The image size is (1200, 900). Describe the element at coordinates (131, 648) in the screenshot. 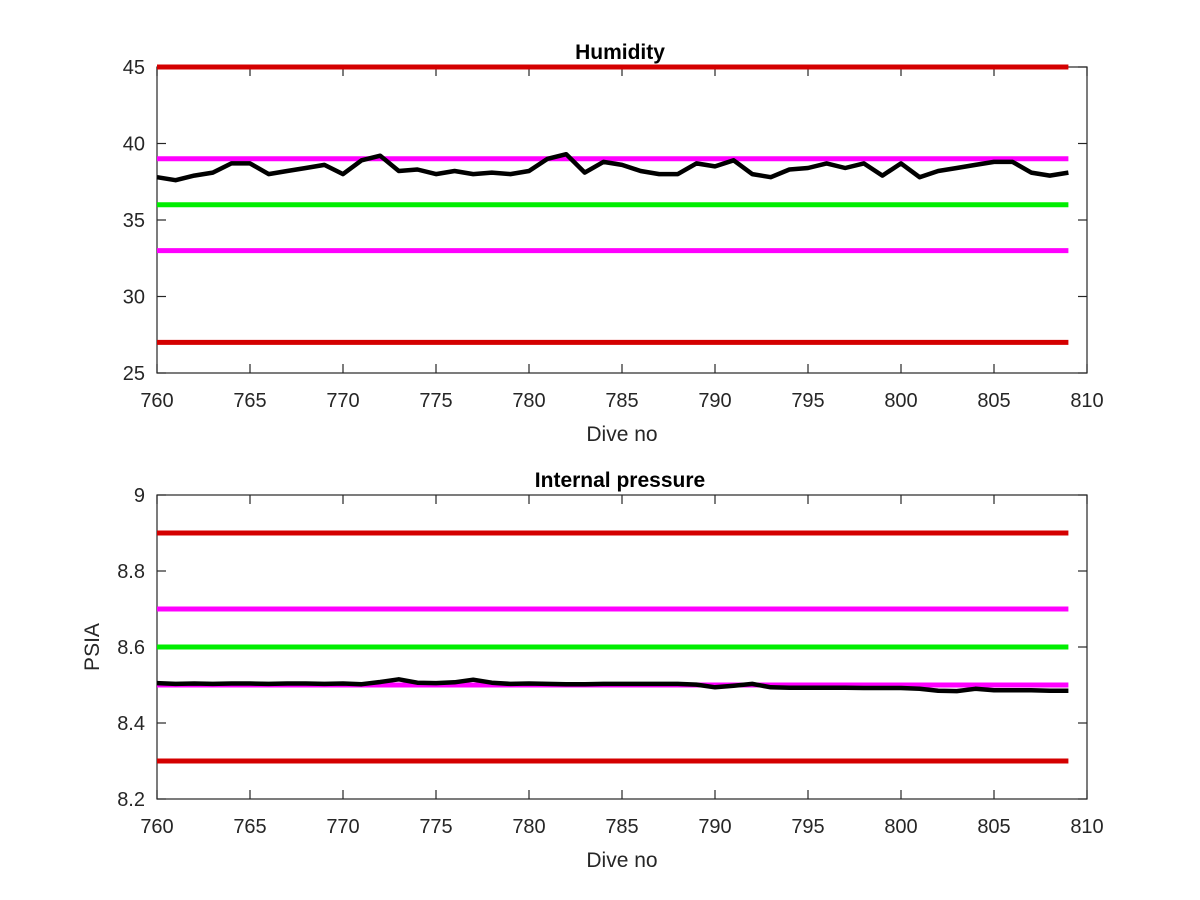

I see `y-tick-label: 8.6` at that location.